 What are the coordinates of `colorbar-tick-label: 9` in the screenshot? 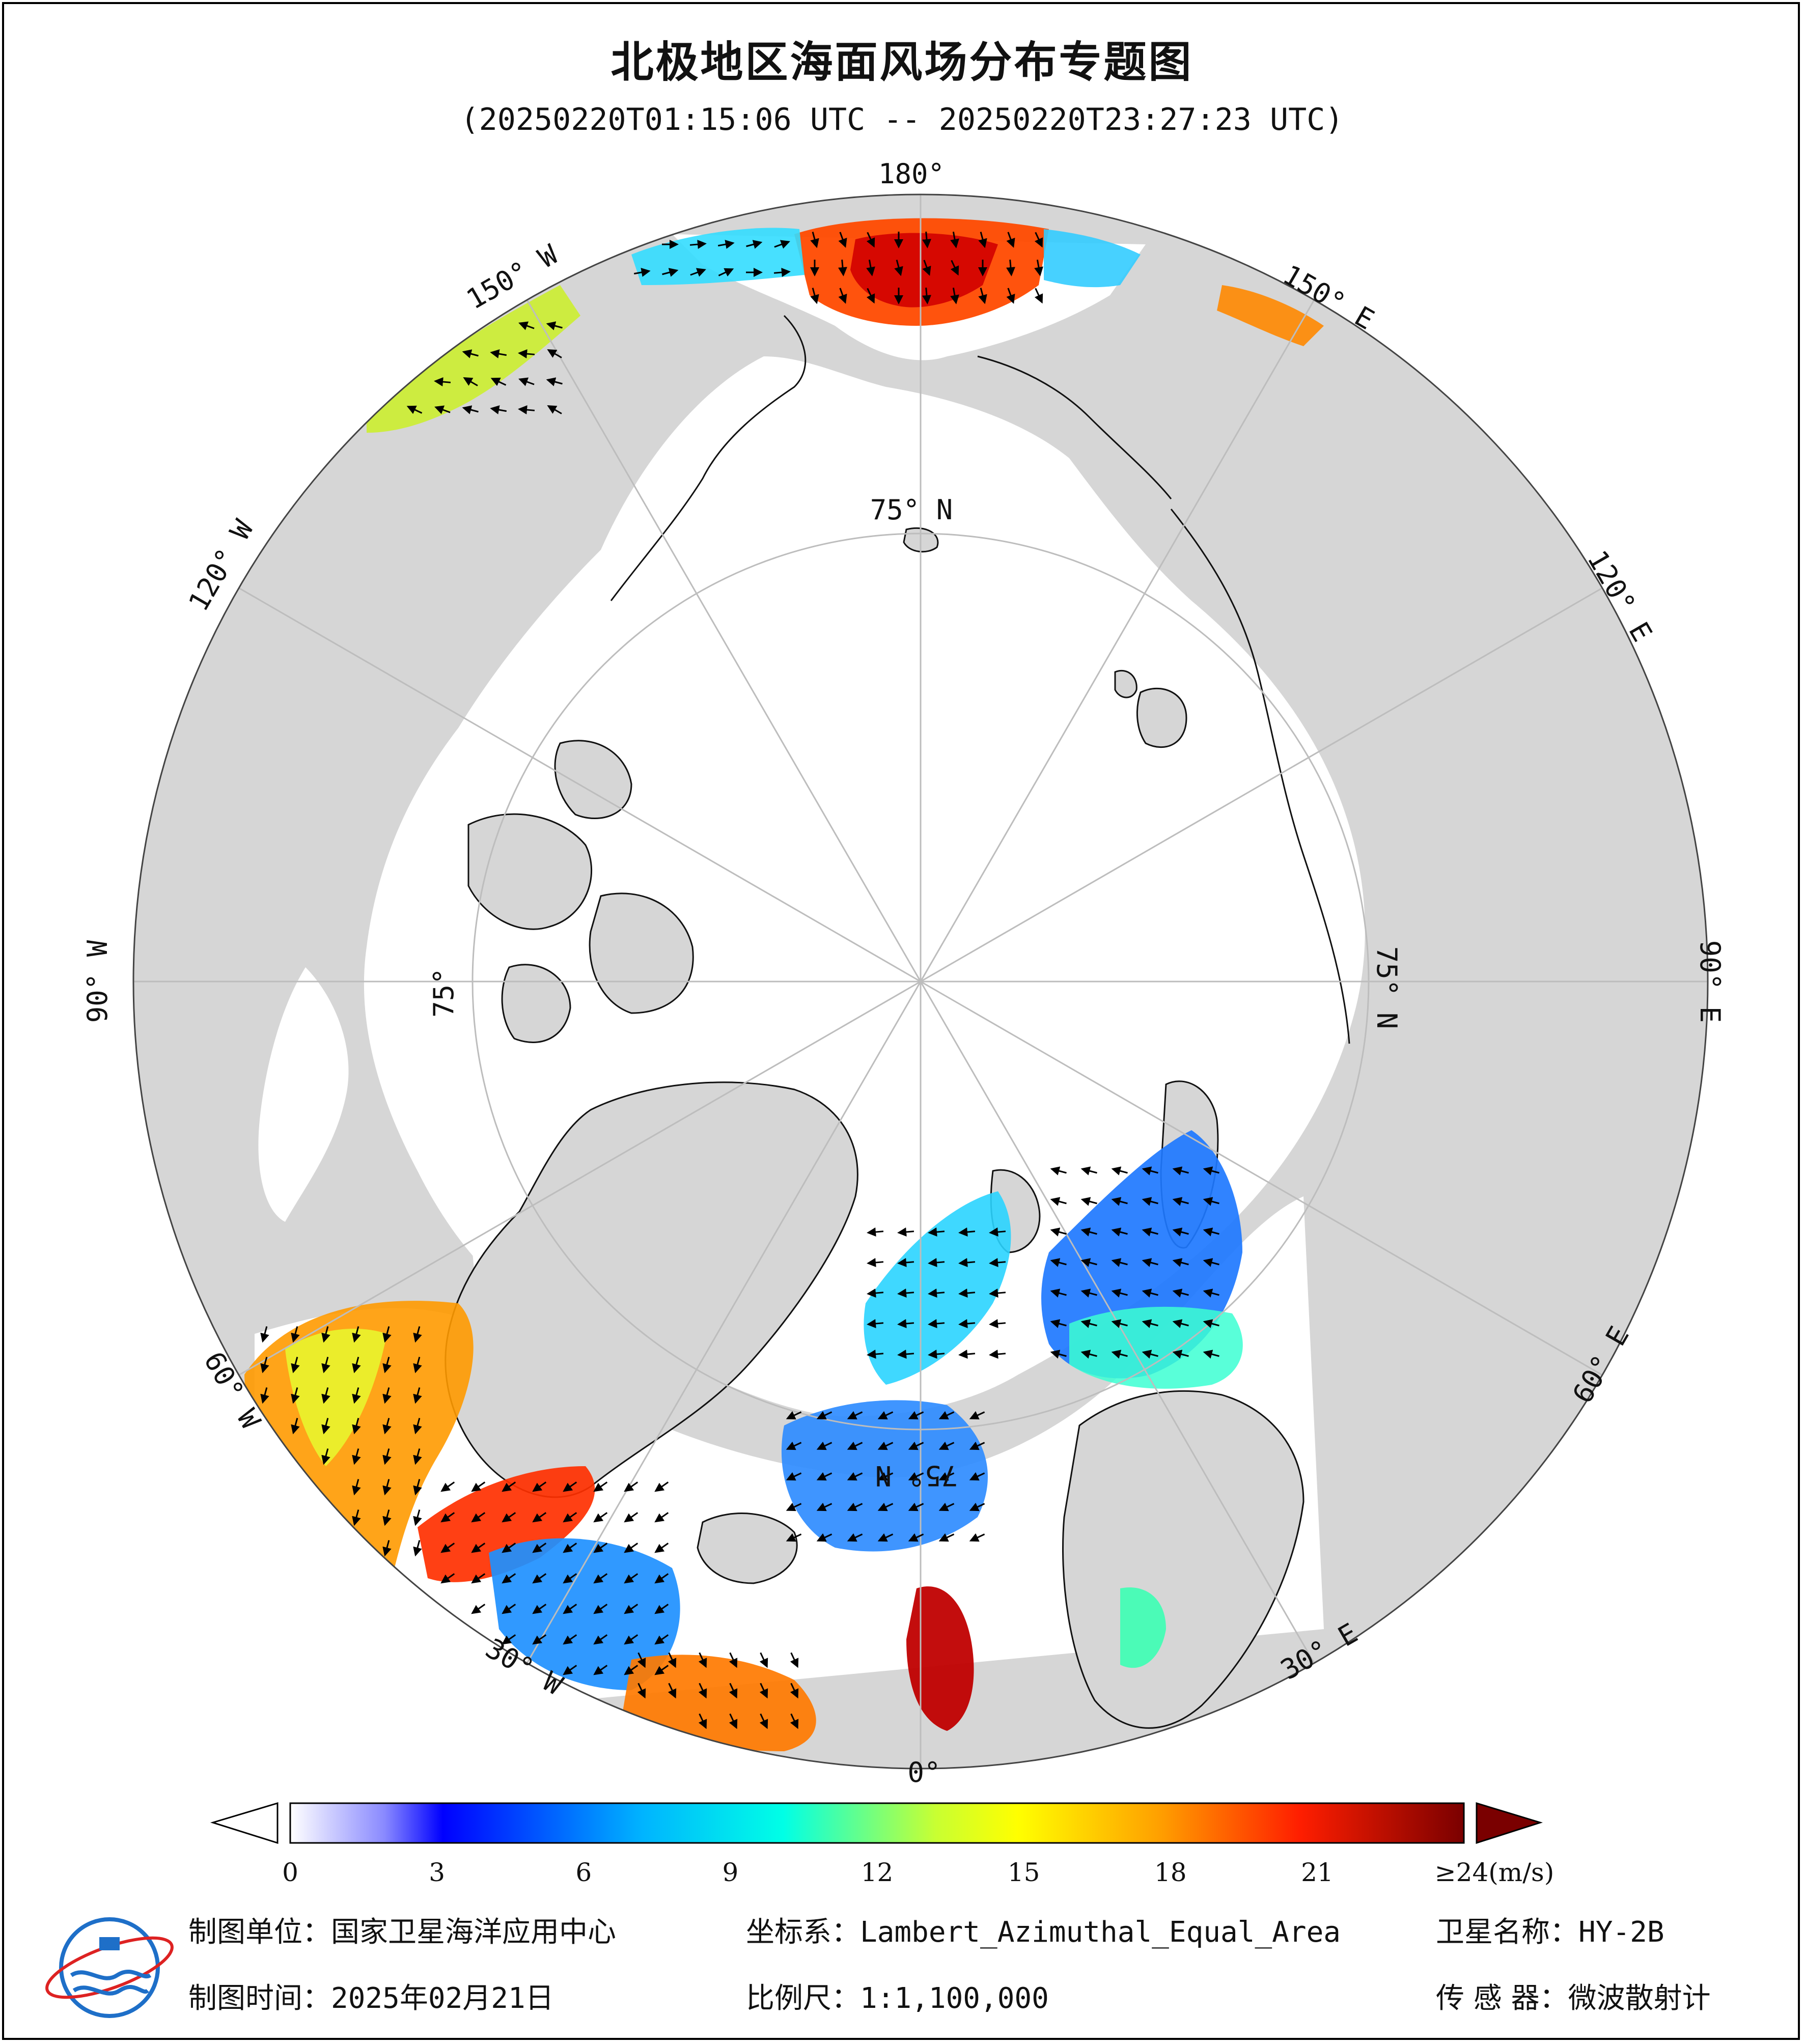 It's located at (730, 1872).